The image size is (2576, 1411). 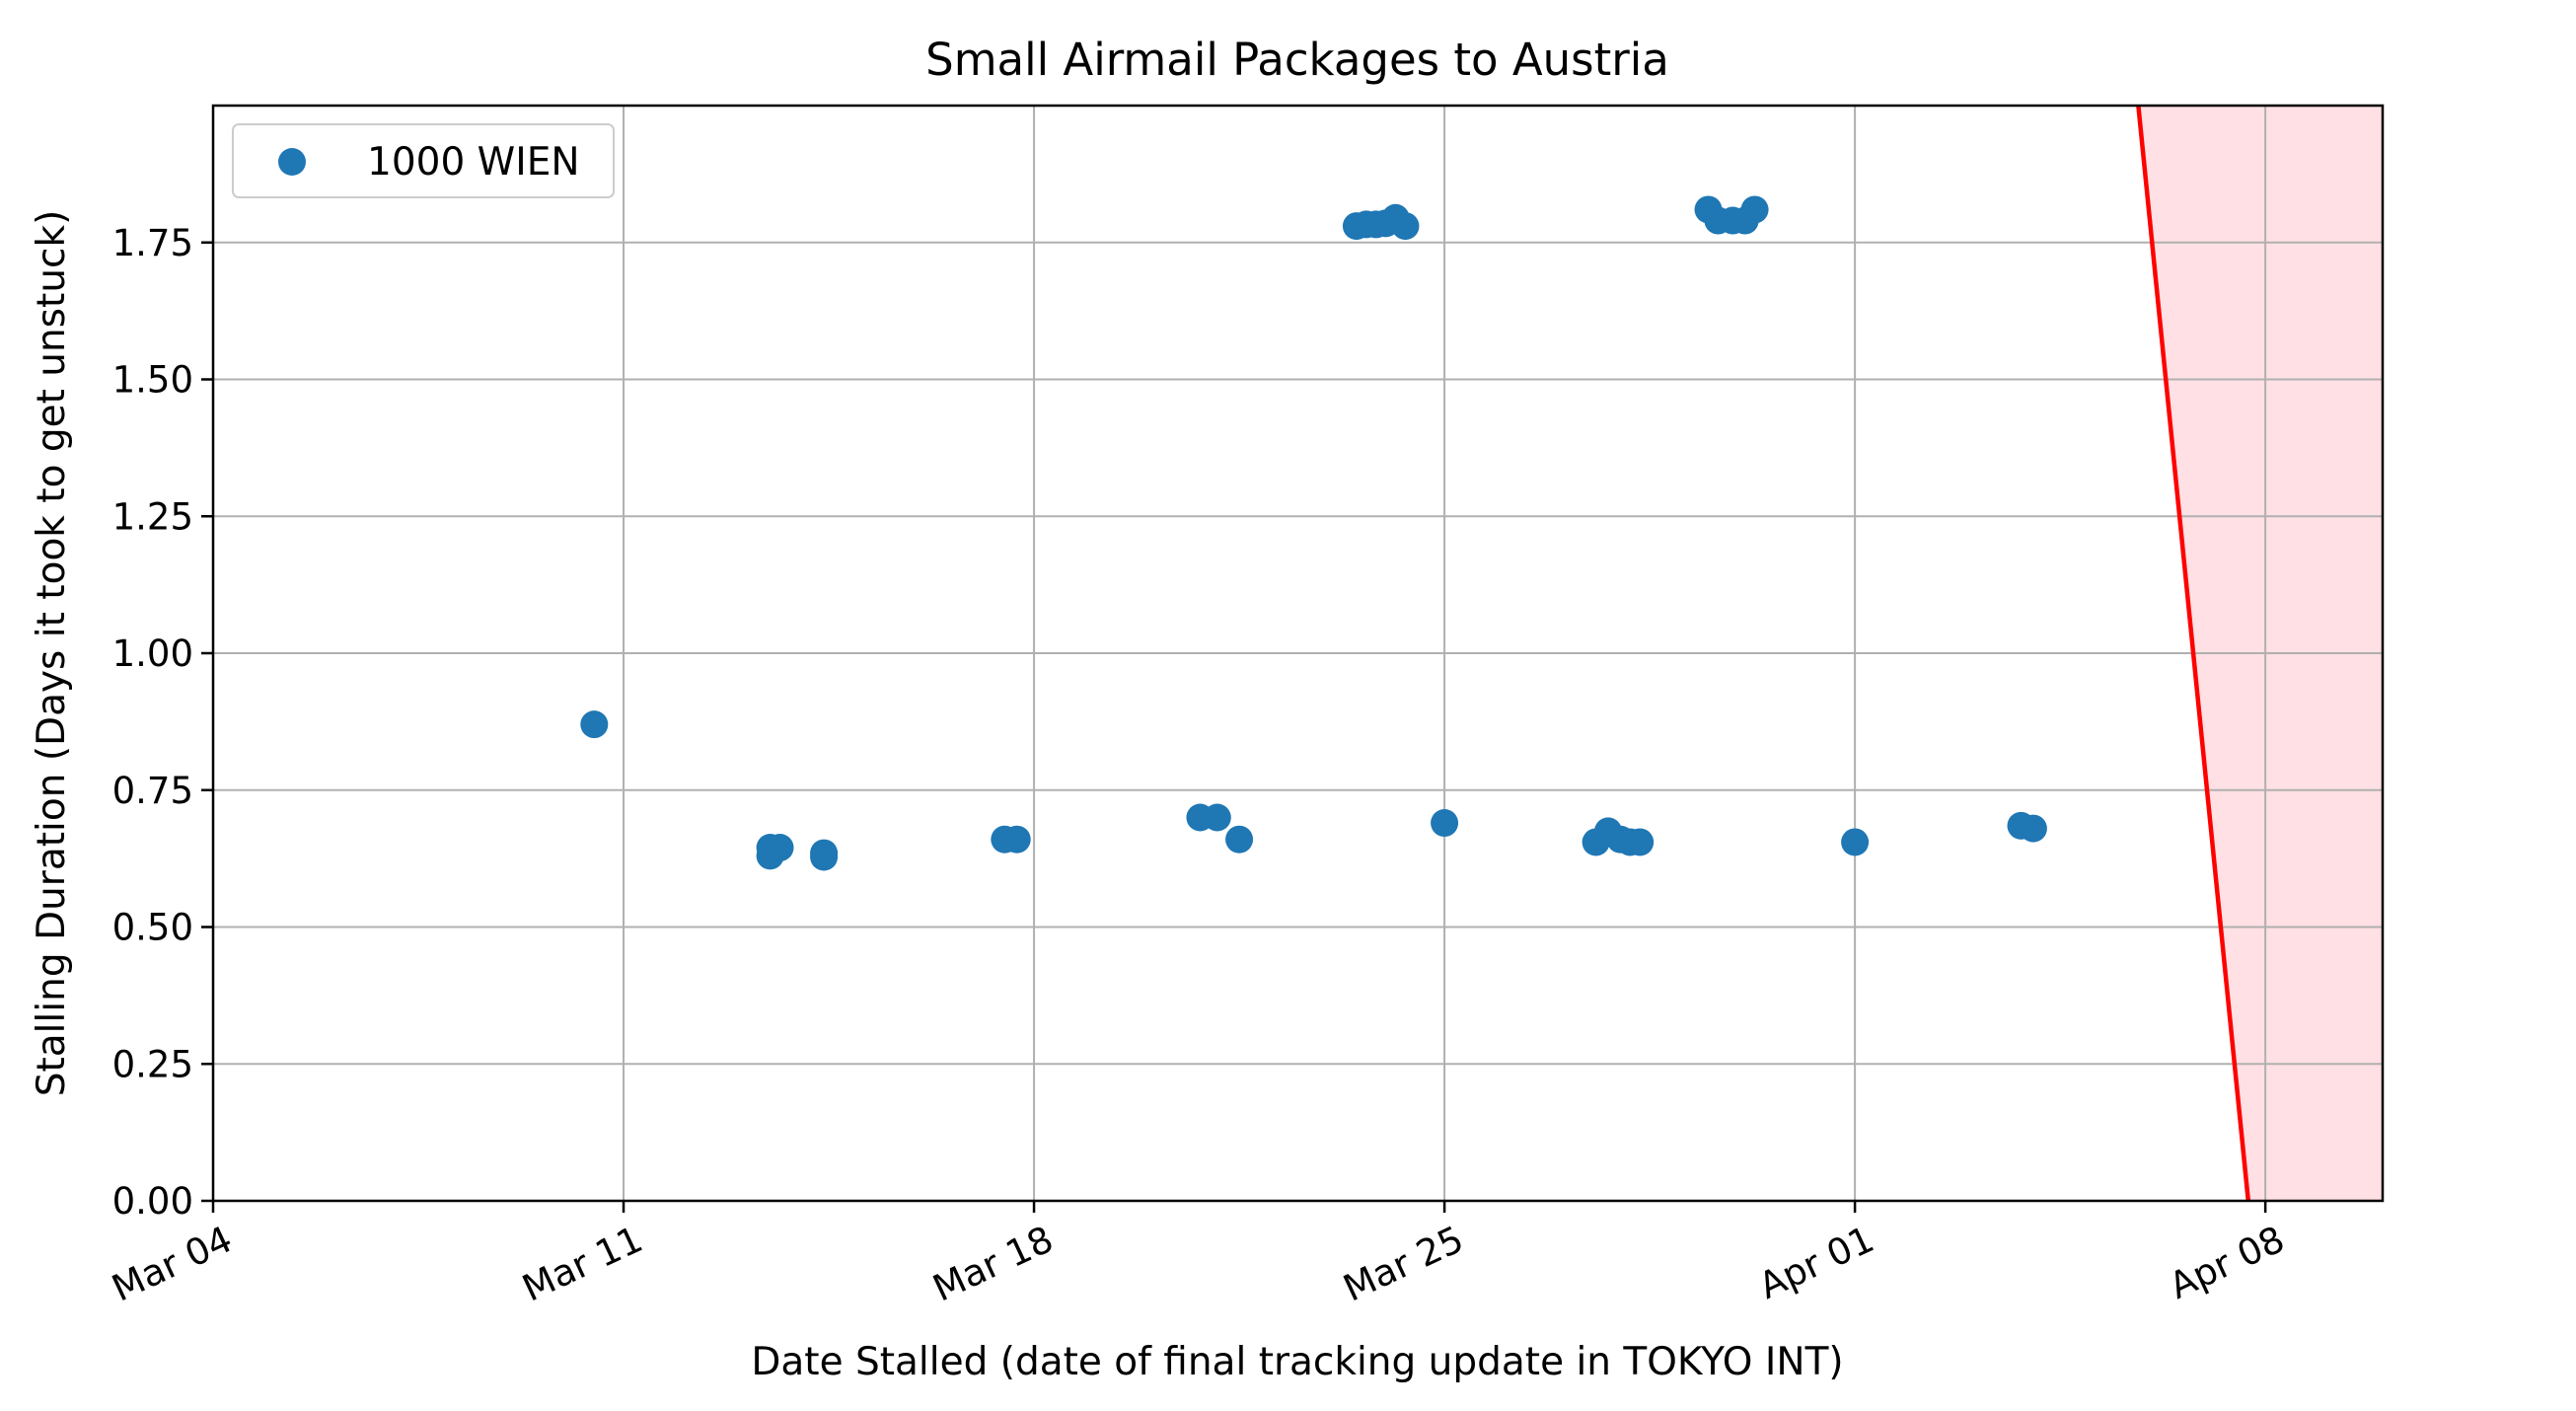 I want to click on threshold-line, so click(x=2193, y=653).